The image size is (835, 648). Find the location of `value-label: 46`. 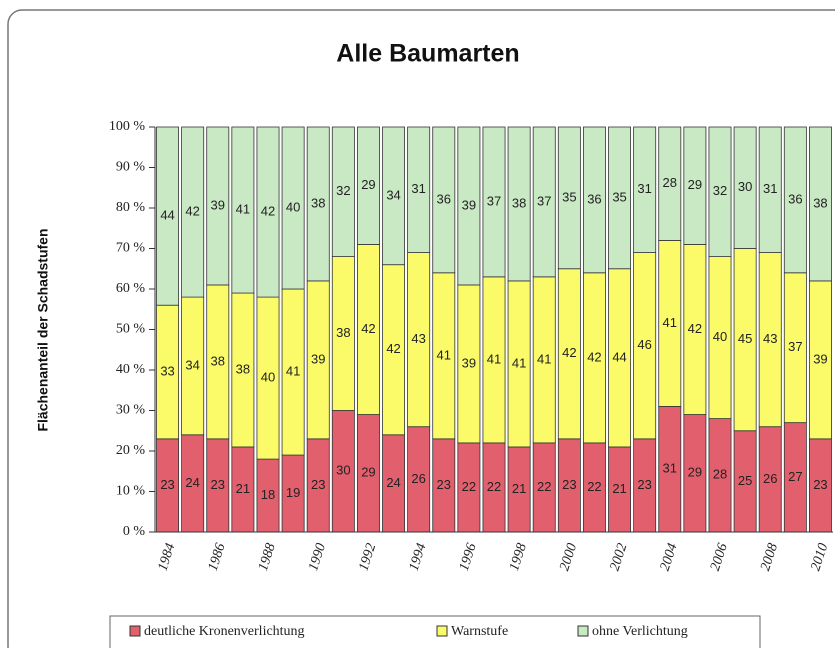

value-label: 46 is located at coordinates (644, 344).